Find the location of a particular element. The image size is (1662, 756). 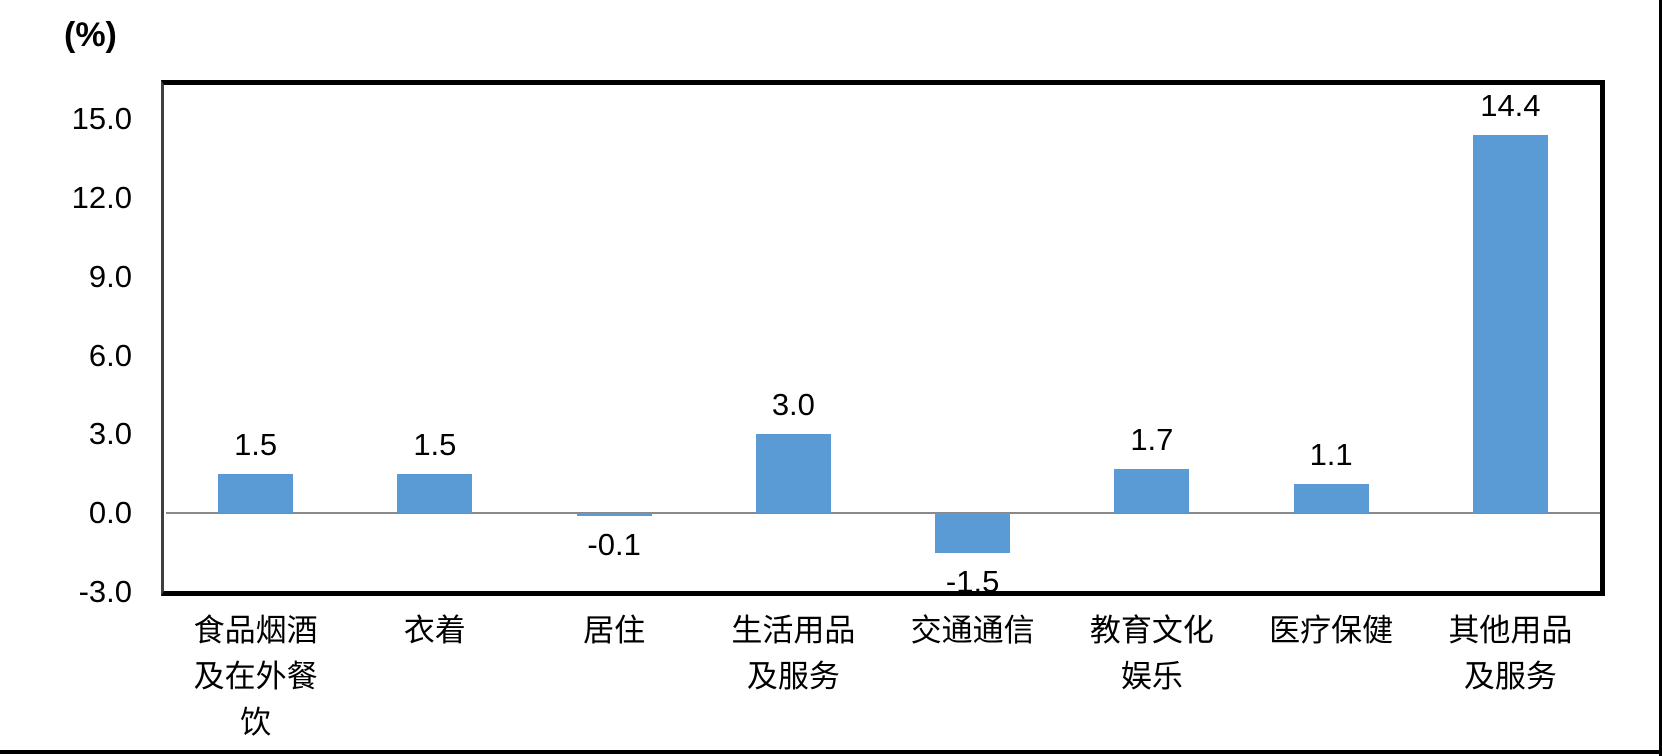

y-axis-unit-label: (%) is located at coordinates (90, 35).